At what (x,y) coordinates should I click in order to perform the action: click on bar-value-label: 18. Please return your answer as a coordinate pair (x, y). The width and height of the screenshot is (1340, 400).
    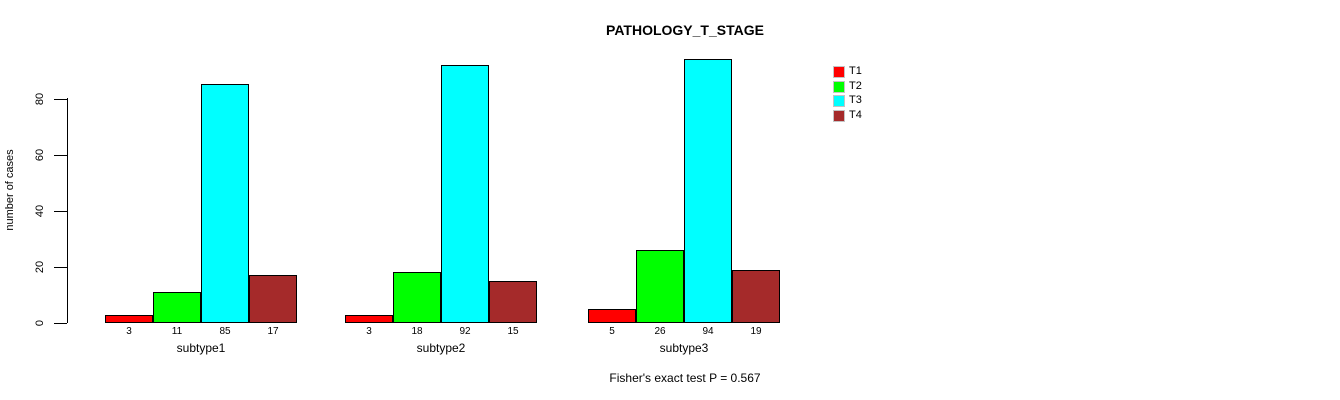
    Looking at the image, I should click on (417, 331).